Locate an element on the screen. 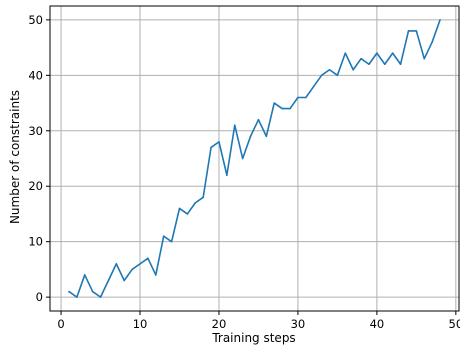 The height and width of the screenshot is (348, 460). y-axis-label: Number of constraints is located at coordinates (15, 157).